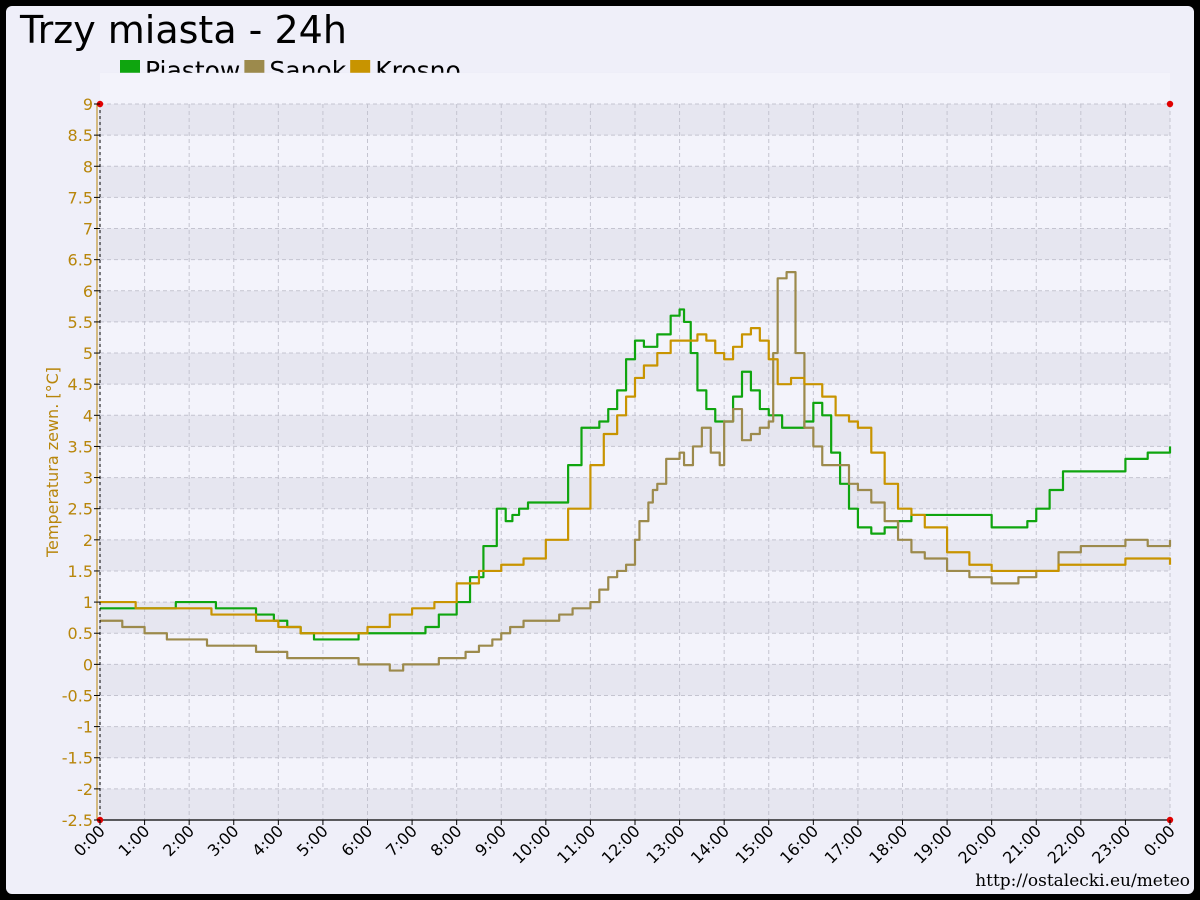 The height and width of the screenshot is (900, 1200). I want to click on y-tick-label: 3, so click(88, 478).